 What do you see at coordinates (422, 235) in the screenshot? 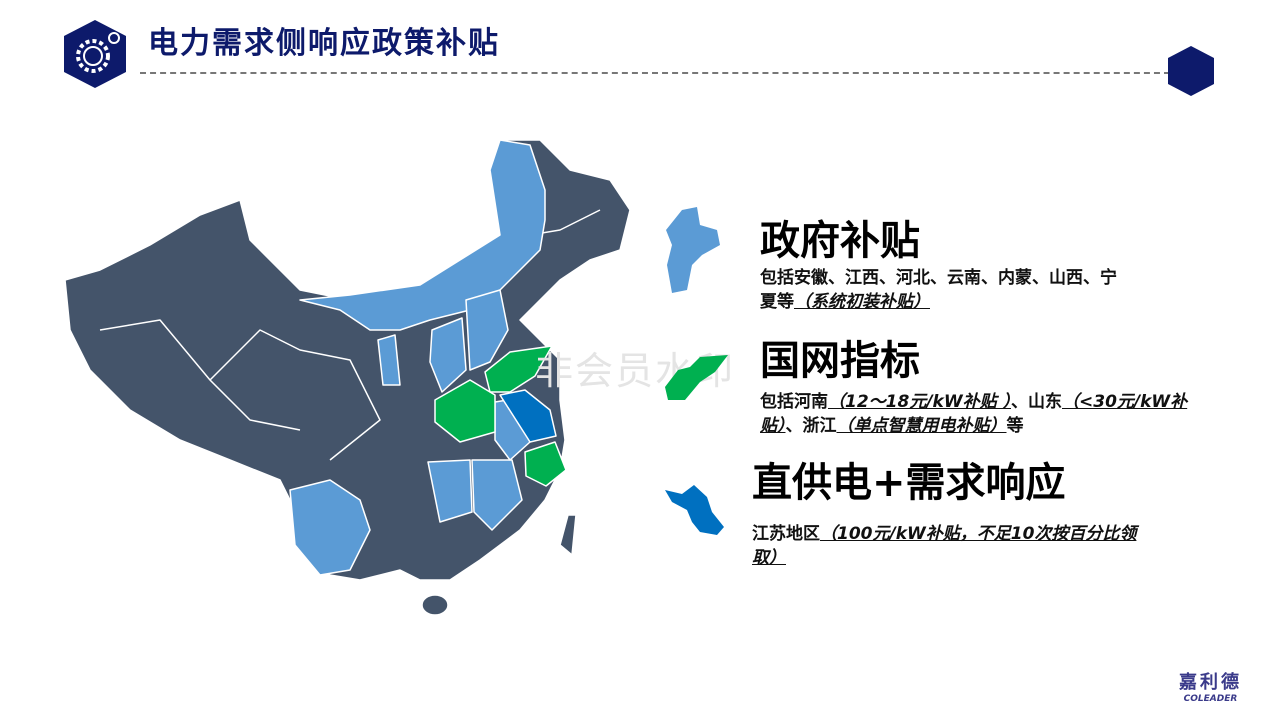
I see `map-inner-mongolia` at bounding box center [422, 235].